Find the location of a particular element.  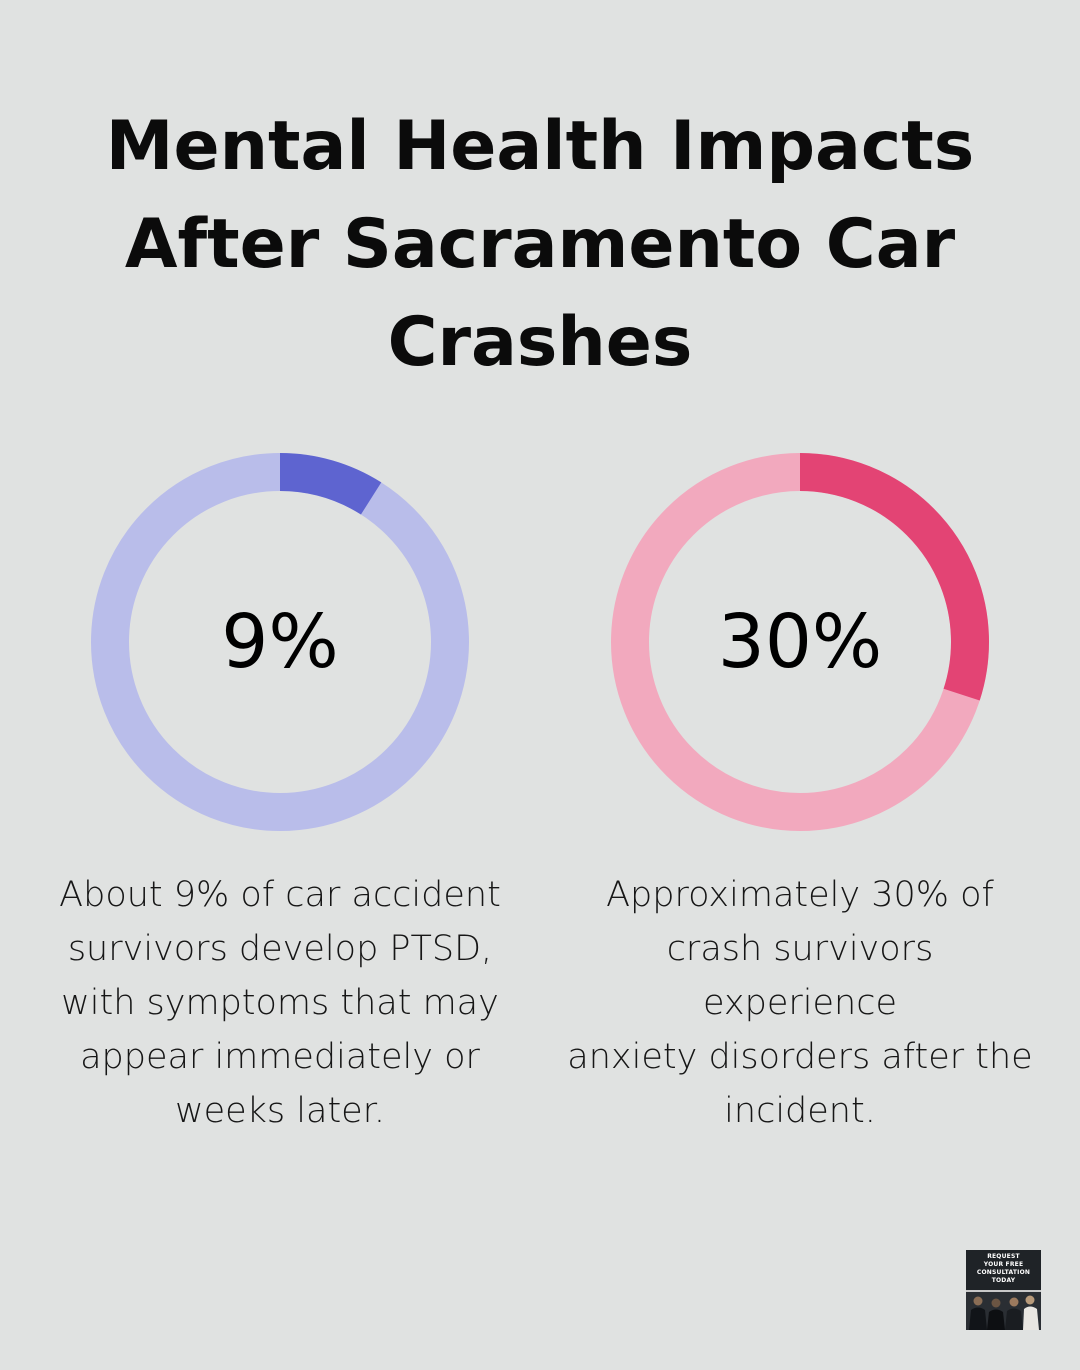

cta-line-2: YOUR FREE is located at coordinates (1003, 1264).